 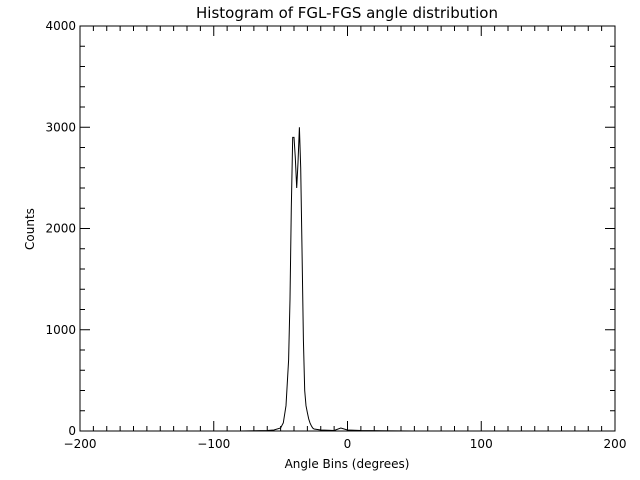 What do you see at coordinates (60, 26) in the screenshot?
I see `y-tick-label: 4000` at bounding box center [60, 26].